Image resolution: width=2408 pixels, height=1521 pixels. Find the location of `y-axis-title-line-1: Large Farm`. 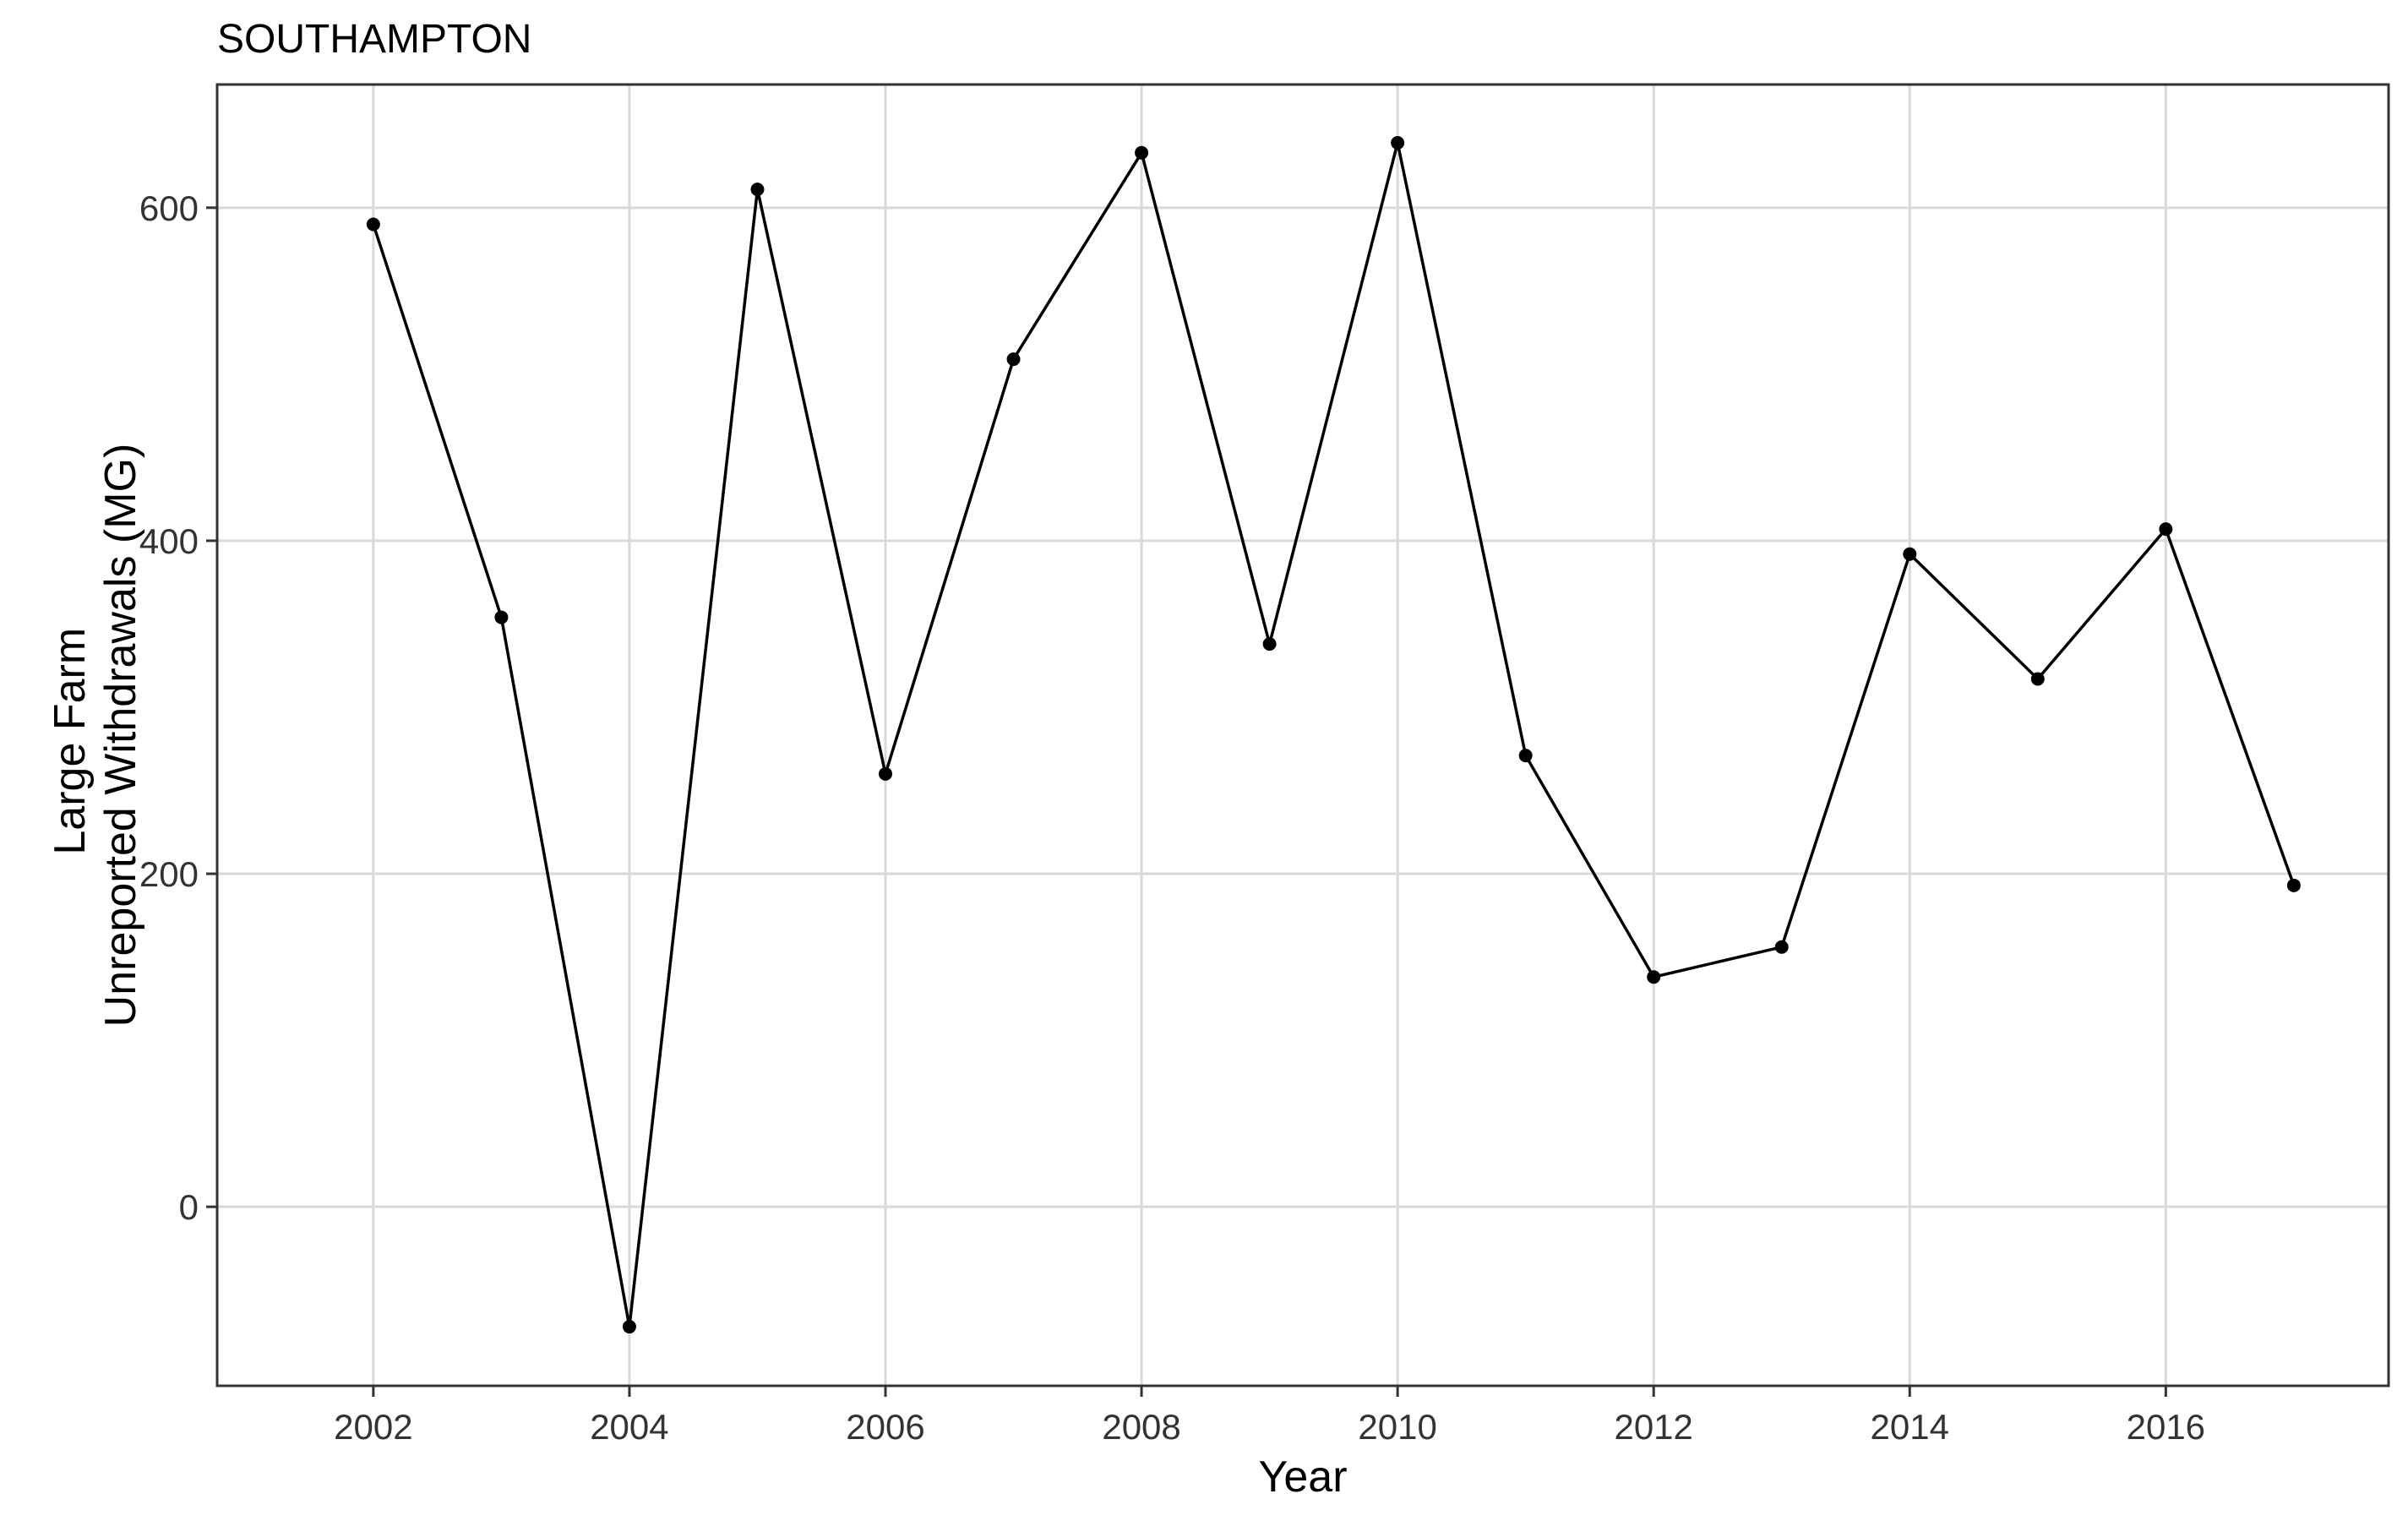

y-axis-title-line-1: Large Farm is located at coordinates (70, 741).